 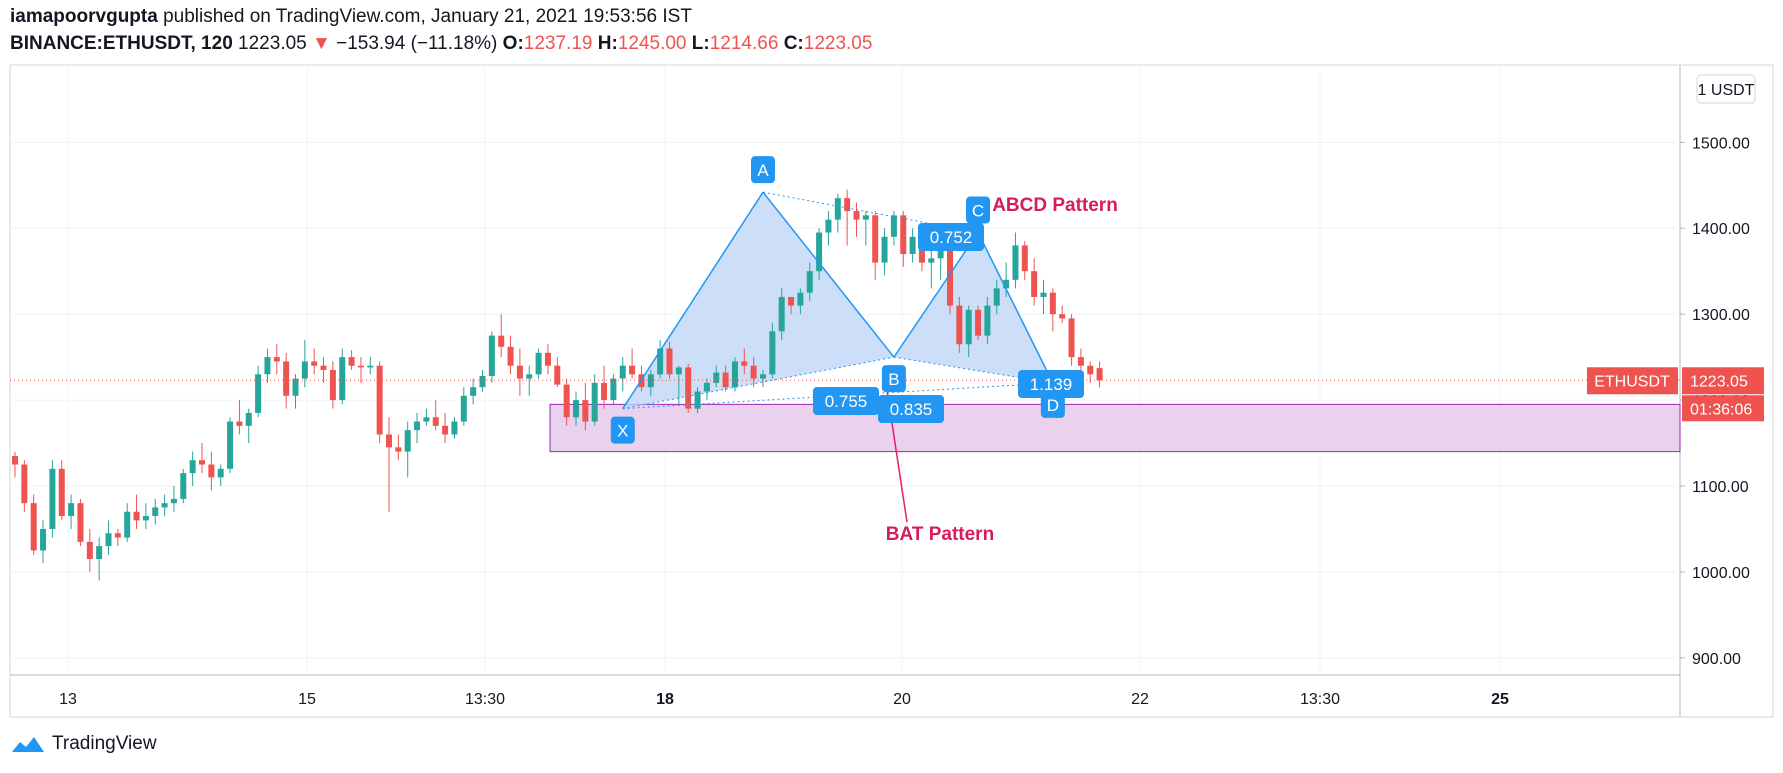 What do you see at coordinates (652, 43) in the screenshot?
I see `high-value: 1245.00` at bounding box center [652, 43].